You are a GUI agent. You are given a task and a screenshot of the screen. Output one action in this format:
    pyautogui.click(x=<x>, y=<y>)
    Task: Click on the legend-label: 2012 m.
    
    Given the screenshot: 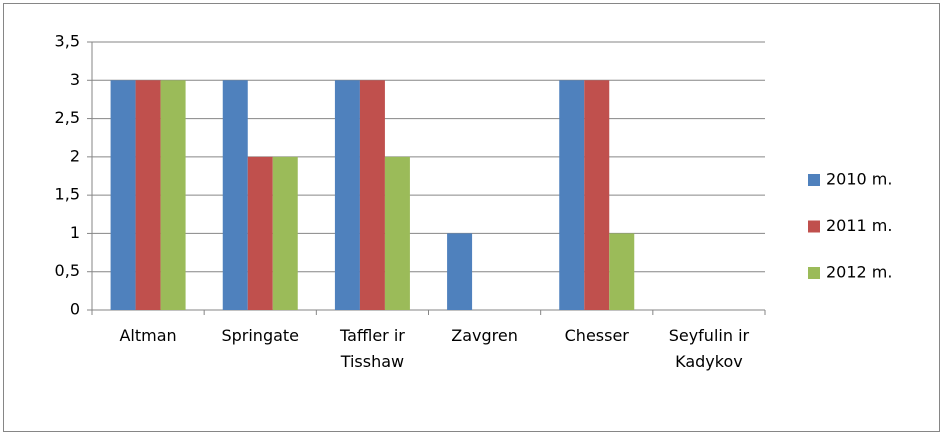 What is the action you would take?
    pyautogui.click(x=859, y=272)
    